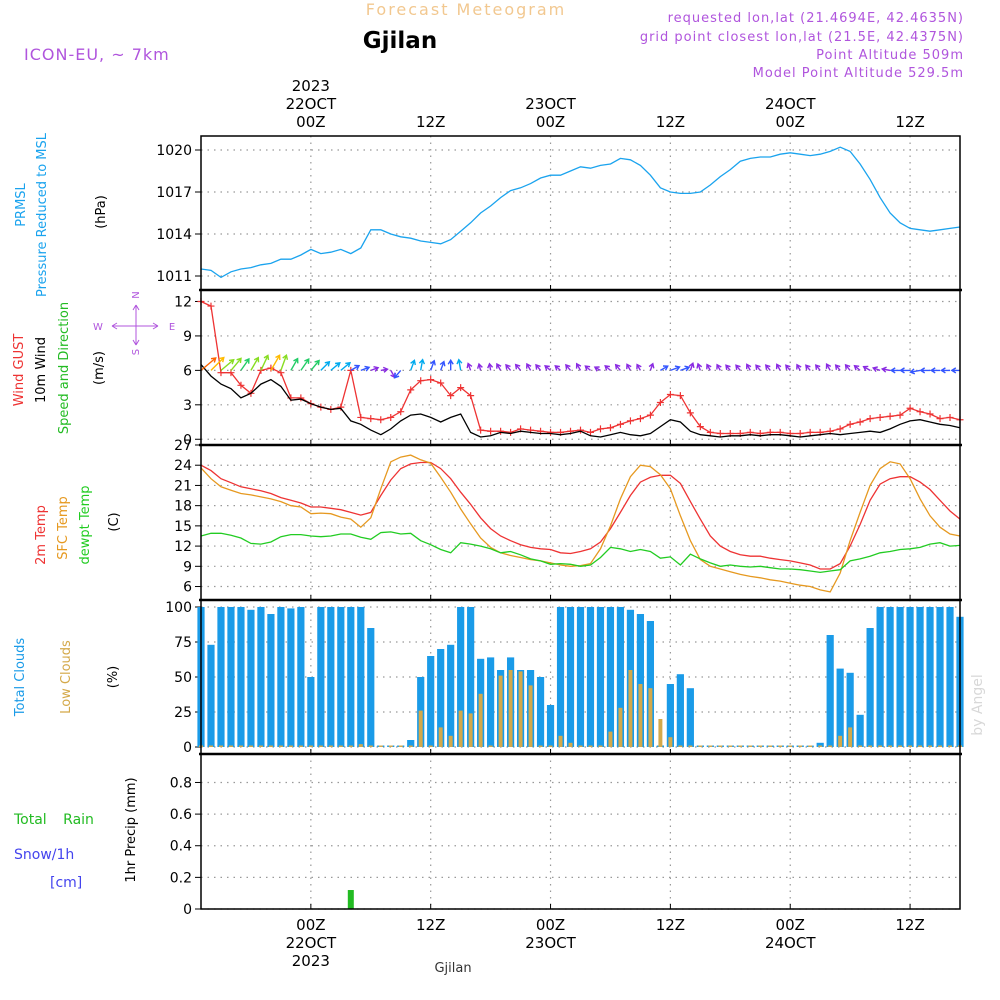 Image resolution: width=1000 pixels, height=1000 pixels. Describe the element at coordinates (99, 368) in the screenshot. I see `wind-unit: (m/s)` at that location.